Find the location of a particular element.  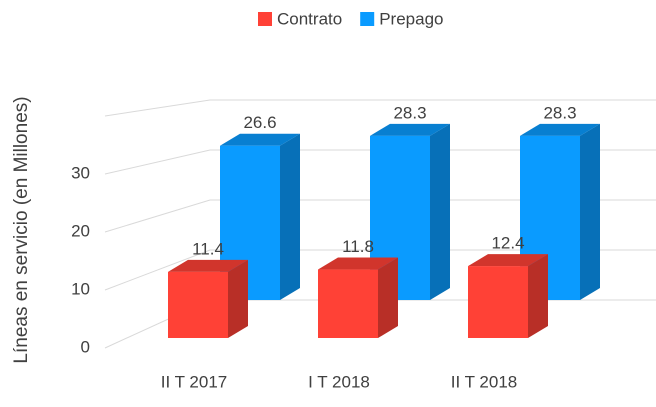

x-tick-label: II T 2017 is located at coordinates (194, 381).